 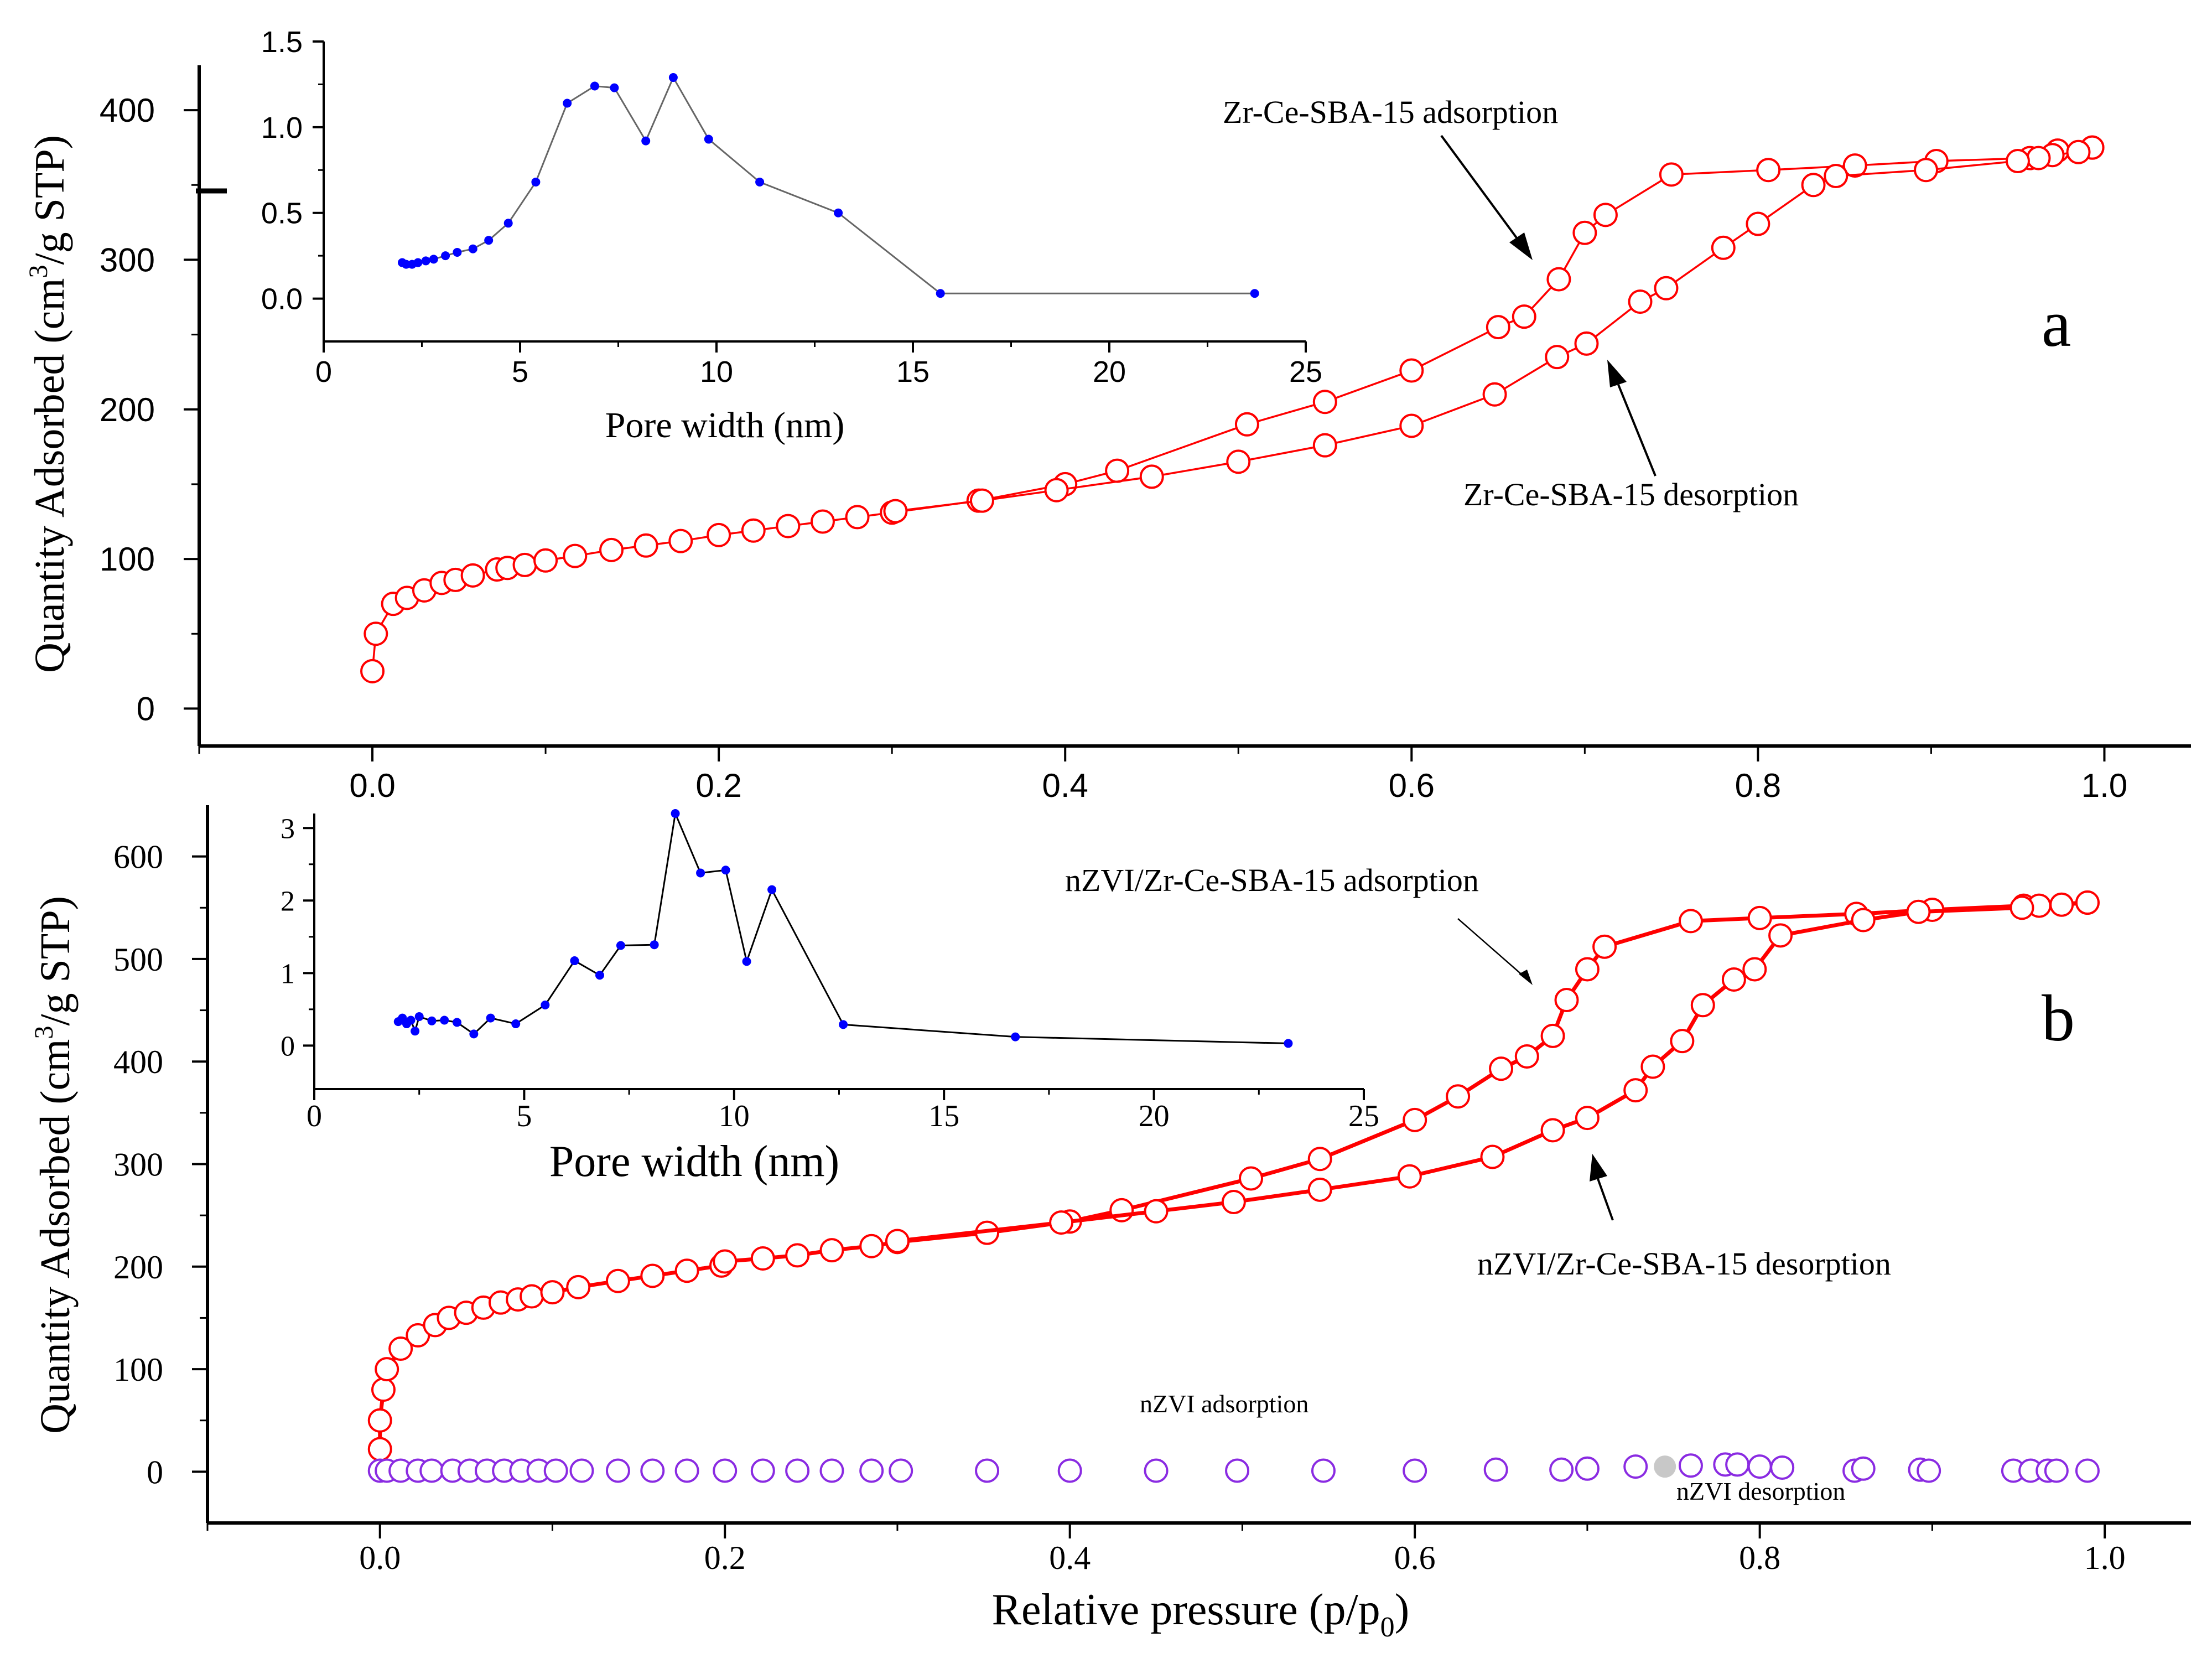 I want to click on x-tick-label: 0.8, so click(x=1758, y=785).